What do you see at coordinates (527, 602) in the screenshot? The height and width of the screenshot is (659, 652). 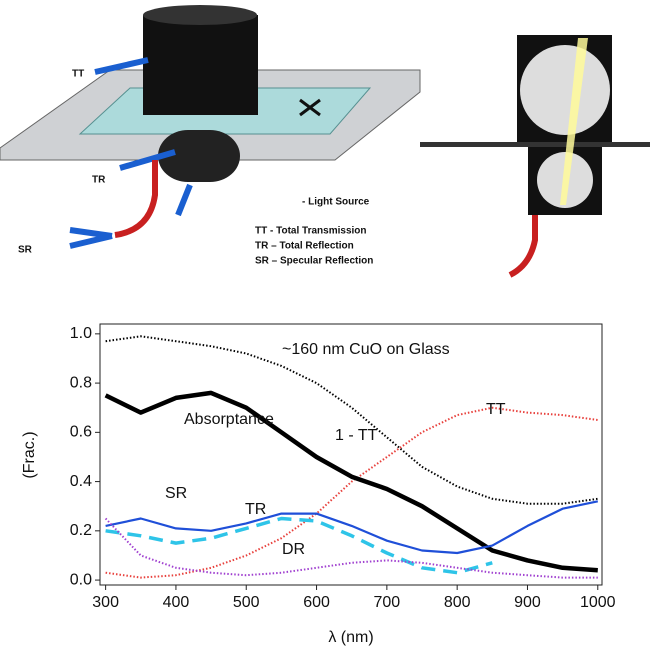 I see `x-tick-label: 900` at bounding box center [527, 602].